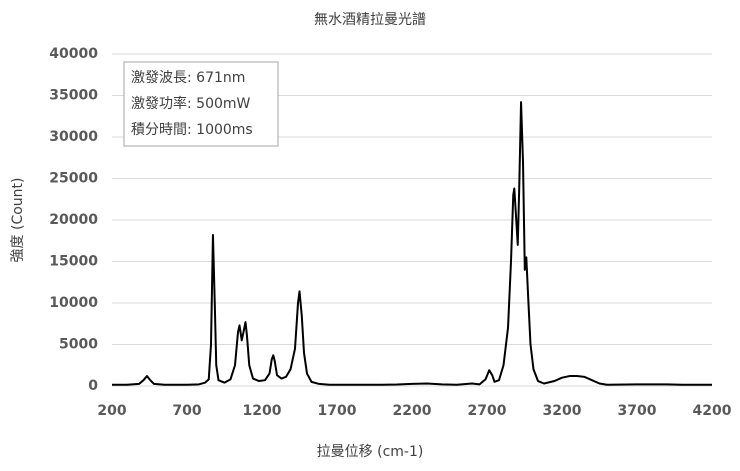 The image size is (740, 471). I want to click on y-tick-label: 25000, so click(73, 179).